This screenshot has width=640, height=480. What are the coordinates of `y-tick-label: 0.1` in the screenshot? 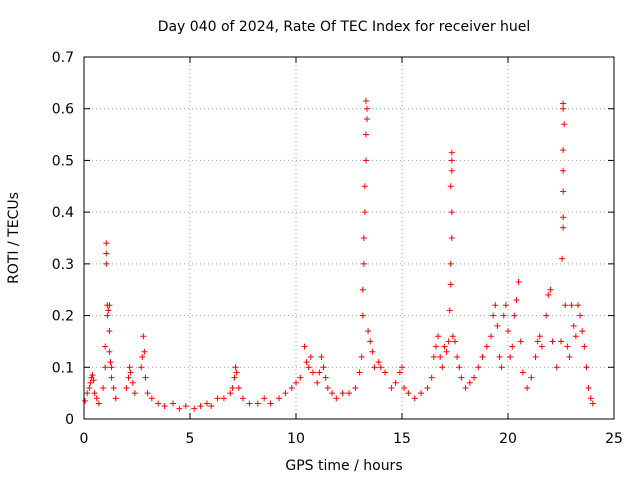 It's located at (63, 368).